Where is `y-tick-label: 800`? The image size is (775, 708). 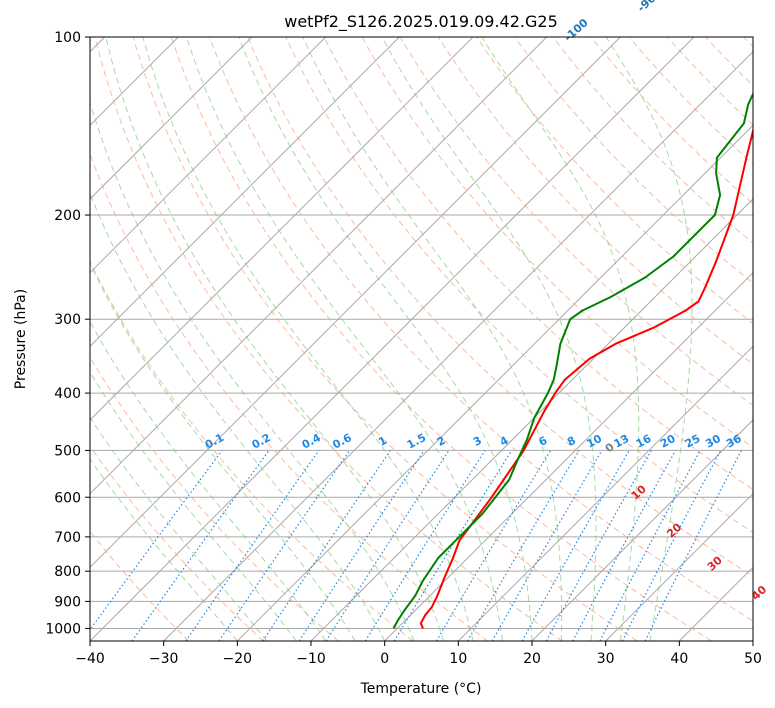
y-tick-label: 800 is located at coordinates (67, 572).